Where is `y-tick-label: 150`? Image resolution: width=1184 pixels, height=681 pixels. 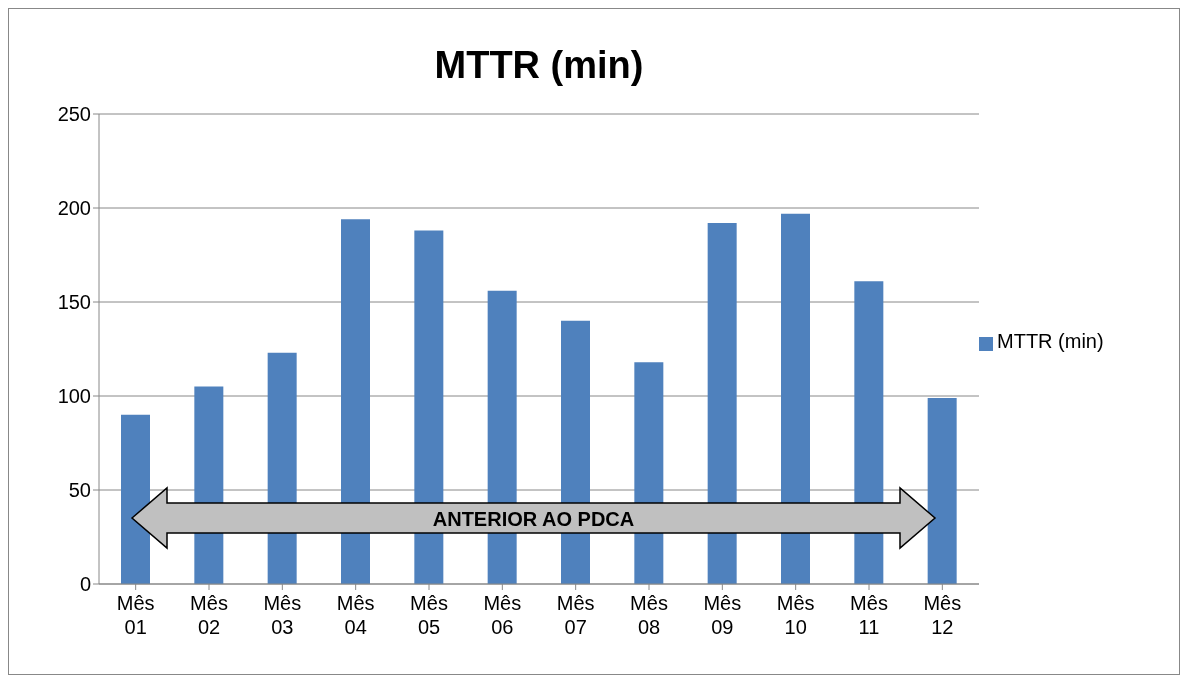 y-tick-label: 150 is located at coordinates (74, 302).